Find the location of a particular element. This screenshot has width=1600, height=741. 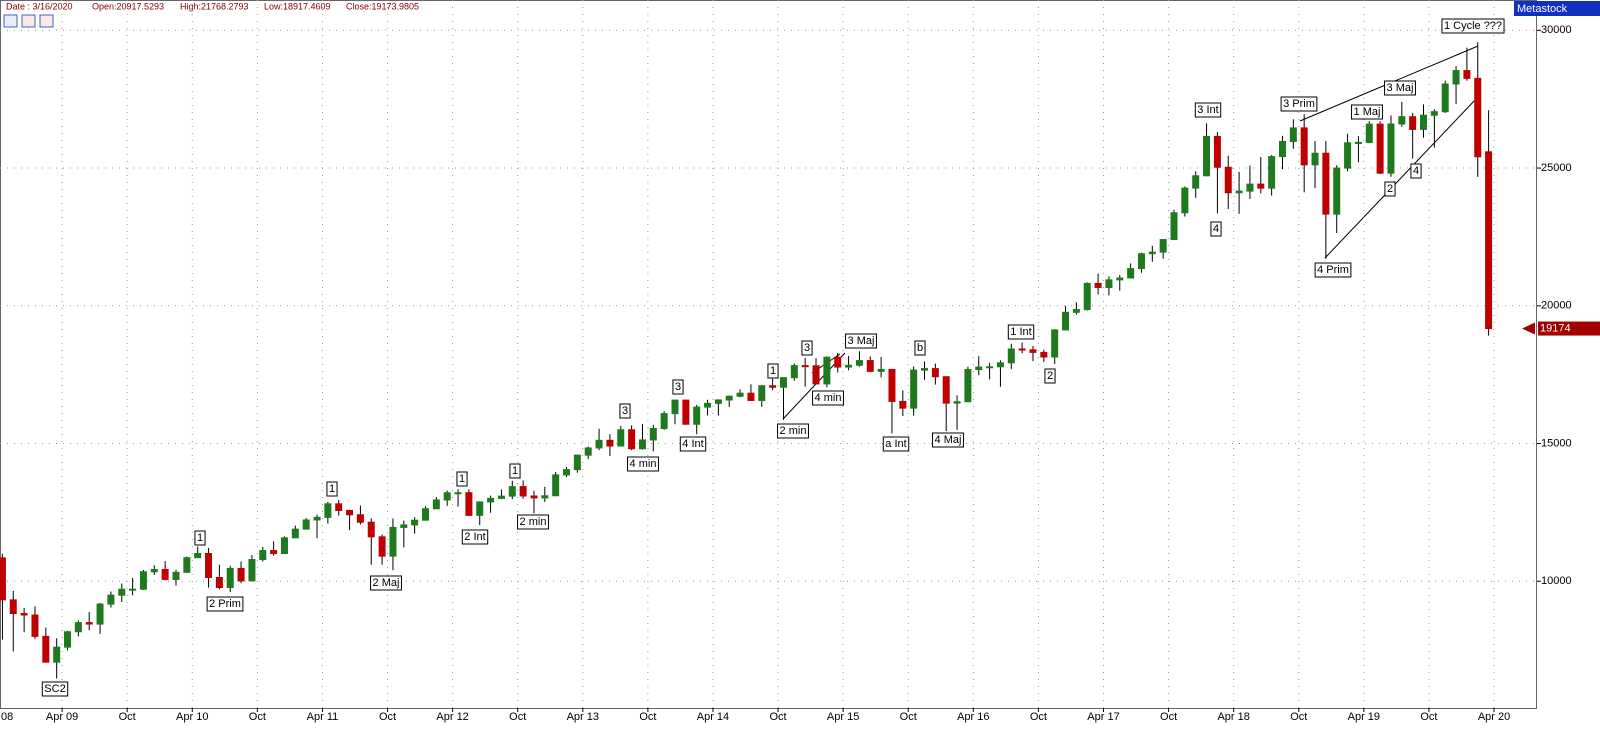

y-tick-label: 30000 is located at coordinates (1556, 30).